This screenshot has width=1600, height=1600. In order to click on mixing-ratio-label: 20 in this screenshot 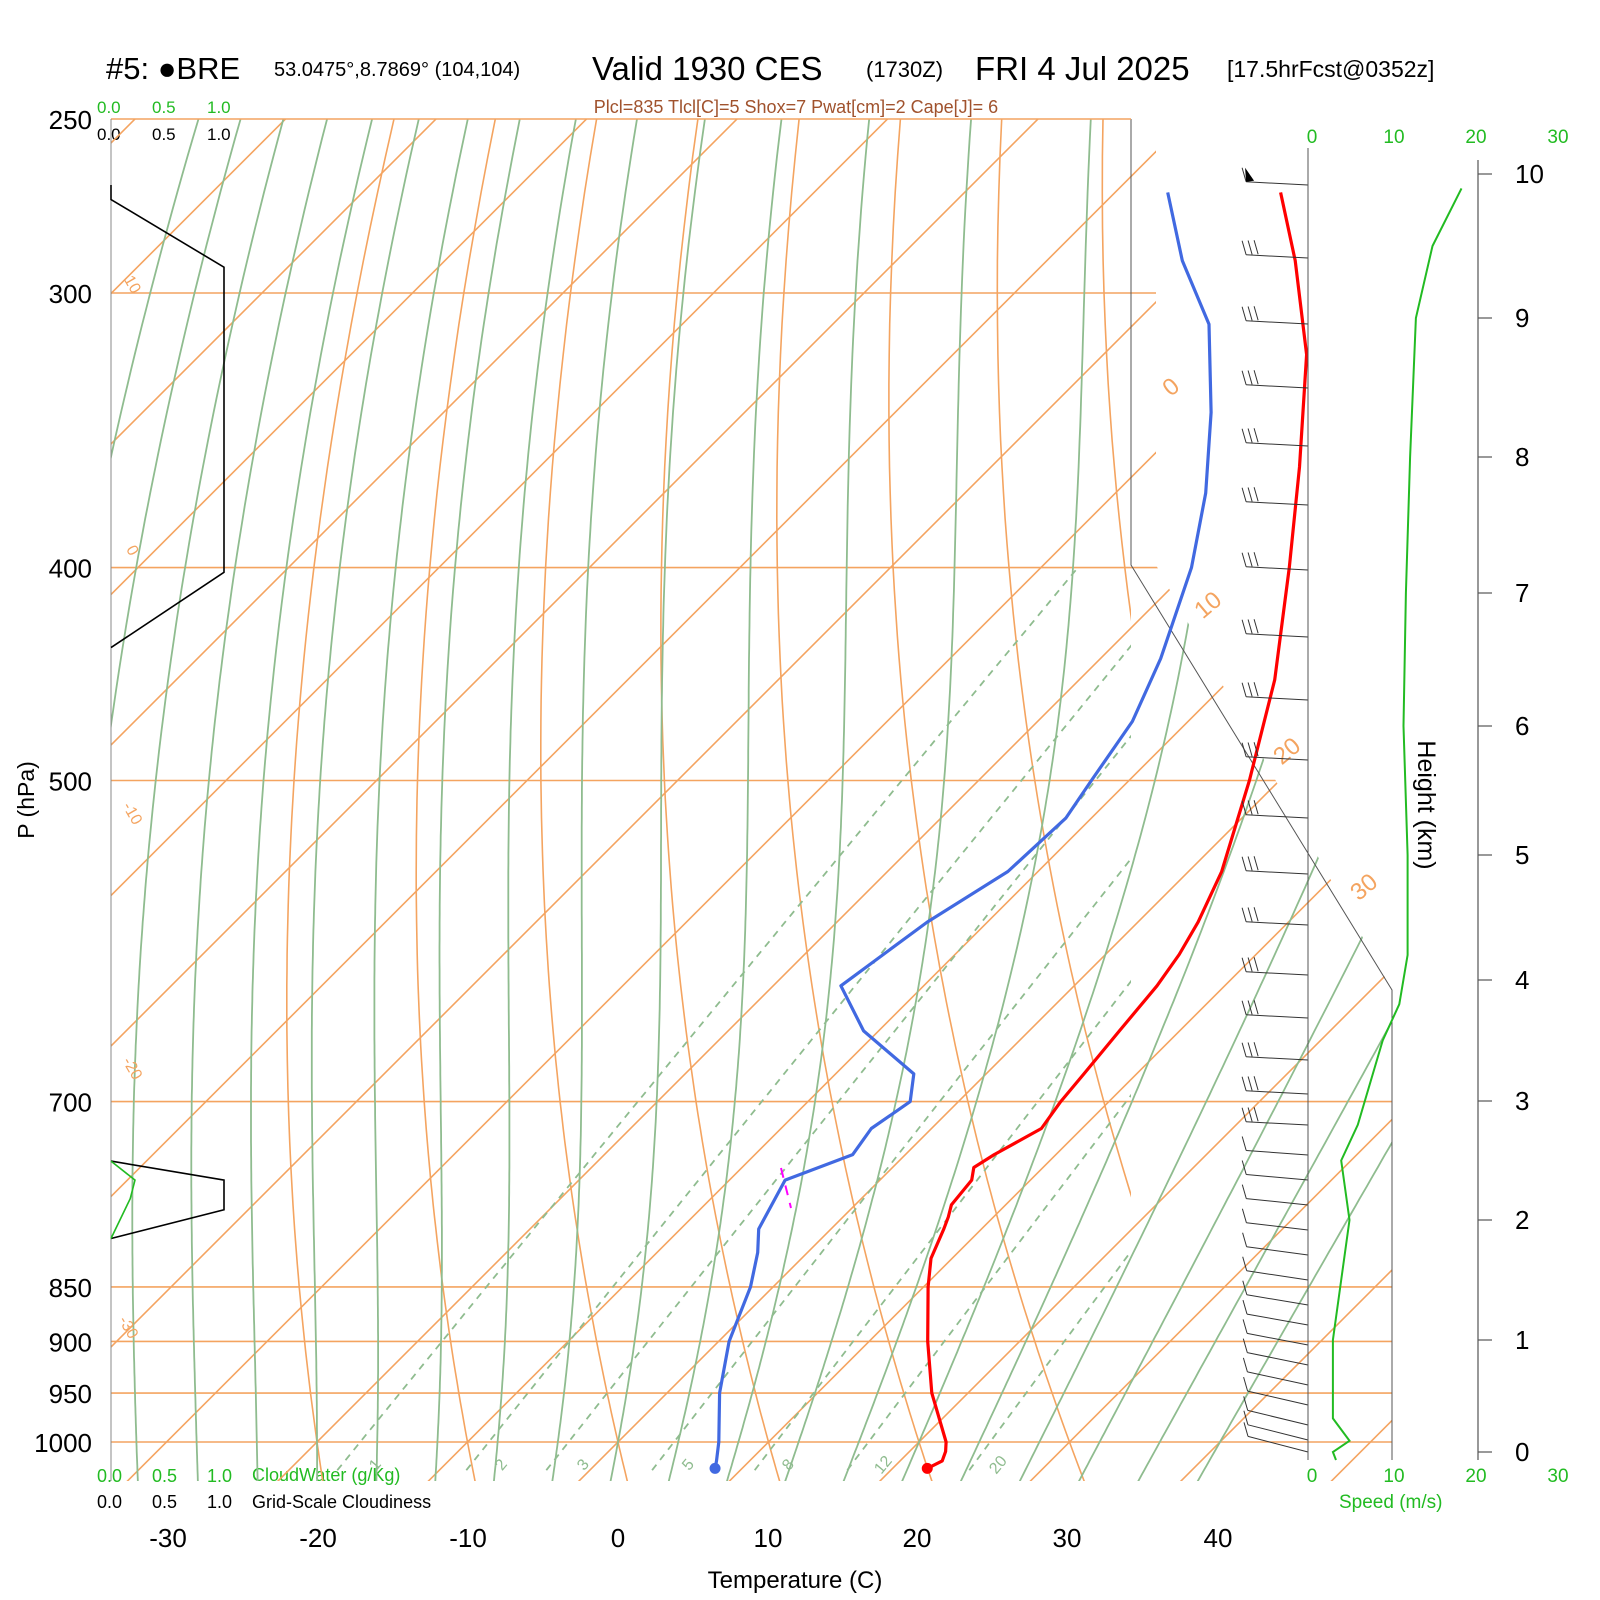, I will do `click(998, 1465)`.